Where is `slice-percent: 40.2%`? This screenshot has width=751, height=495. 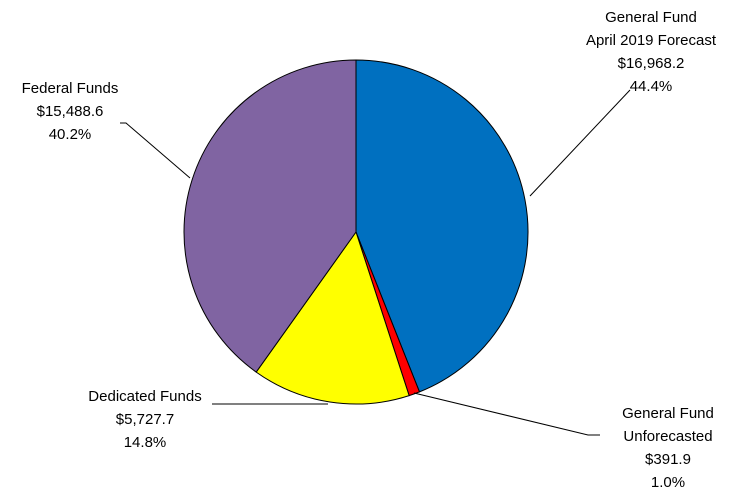
slice-percent: 40.2% is located at coordinates (70, 134).